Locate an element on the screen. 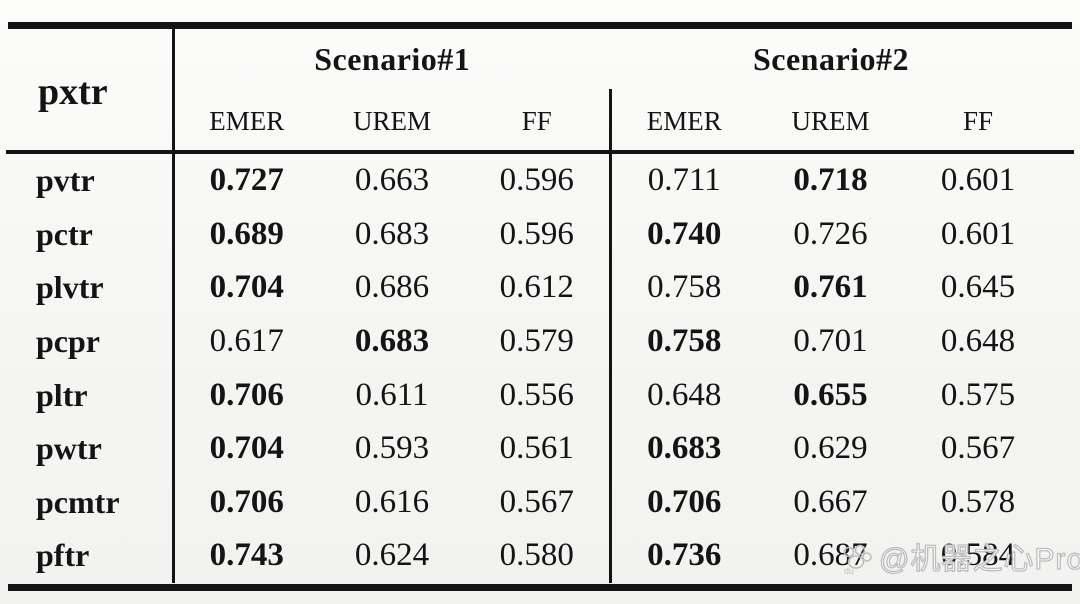 The width and height of the screenshot is (1080, 604). value-cell: 0.663 is located at coordinates (392, 180).